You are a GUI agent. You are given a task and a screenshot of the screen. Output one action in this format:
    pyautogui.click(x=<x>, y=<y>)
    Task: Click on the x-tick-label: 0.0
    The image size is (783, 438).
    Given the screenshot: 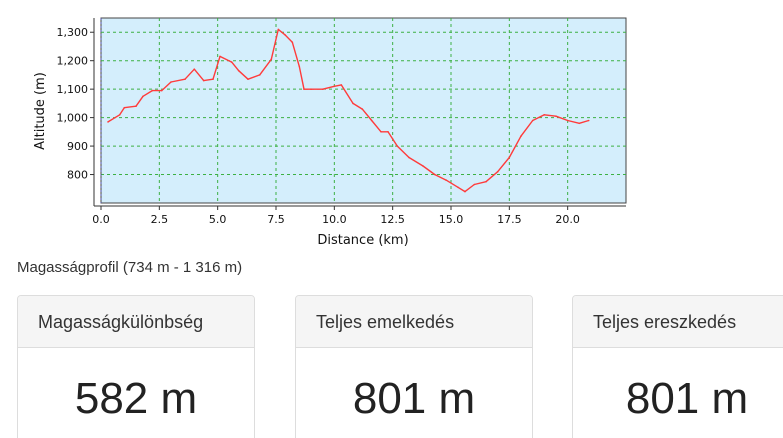 What is the action you would take?
    pyautogui.click(x=101, y=219)
    